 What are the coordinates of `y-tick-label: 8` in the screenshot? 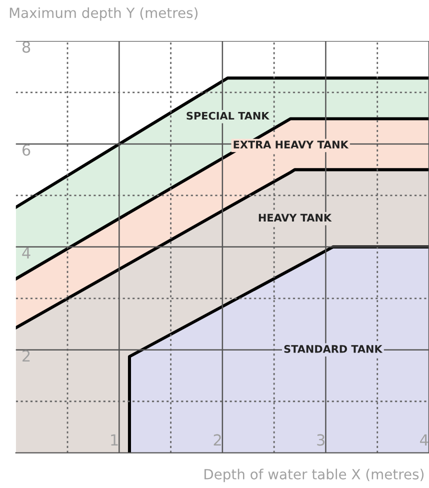 It's located at (26, 47).